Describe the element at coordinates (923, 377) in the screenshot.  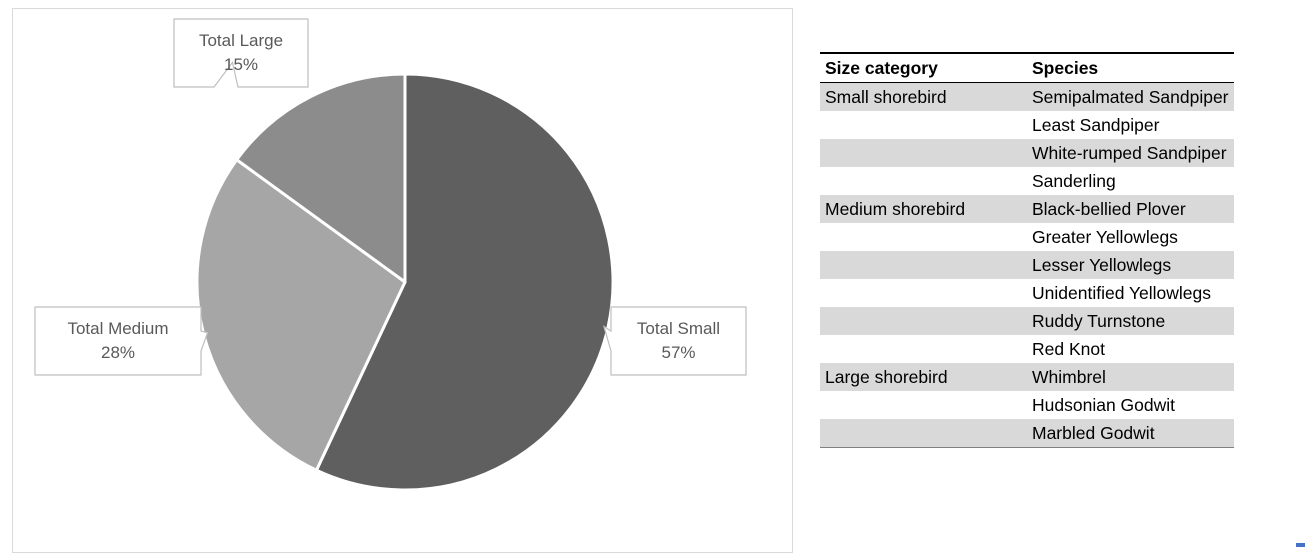
I see `cell-size-category: Large shorebird` at that location.